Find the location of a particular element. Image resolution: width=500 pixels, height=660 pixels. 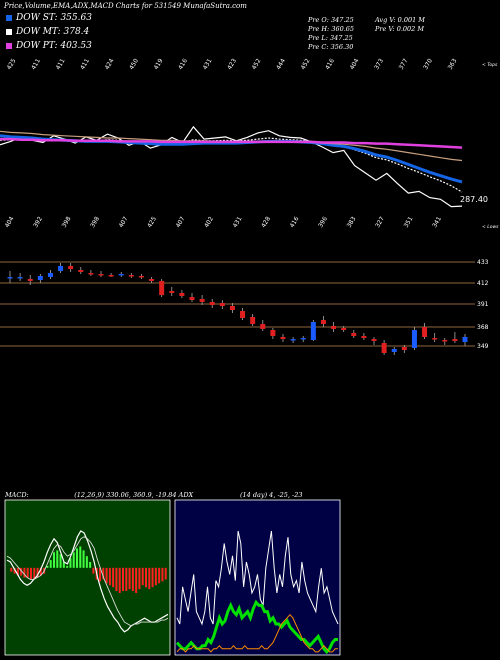

top-tick-title: < Tops is located at coordinates (490, 65).